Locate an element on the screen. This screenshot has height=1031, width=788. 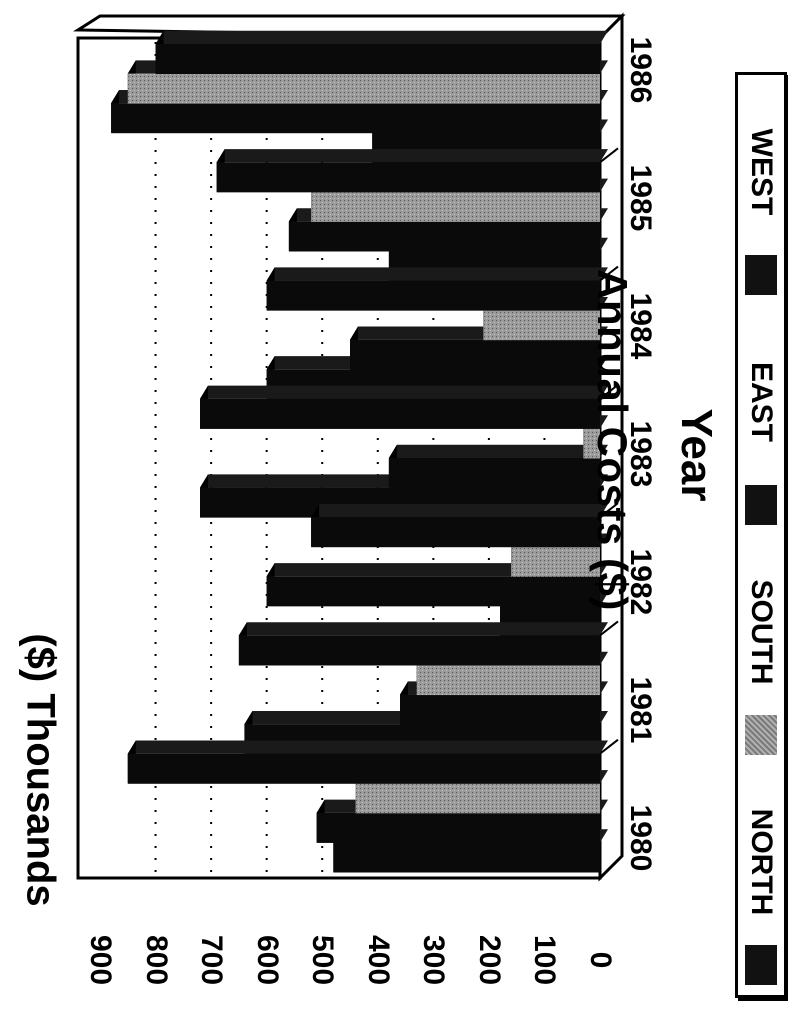
x-tick-1985: 1985 is located at coordinates (640, 198).